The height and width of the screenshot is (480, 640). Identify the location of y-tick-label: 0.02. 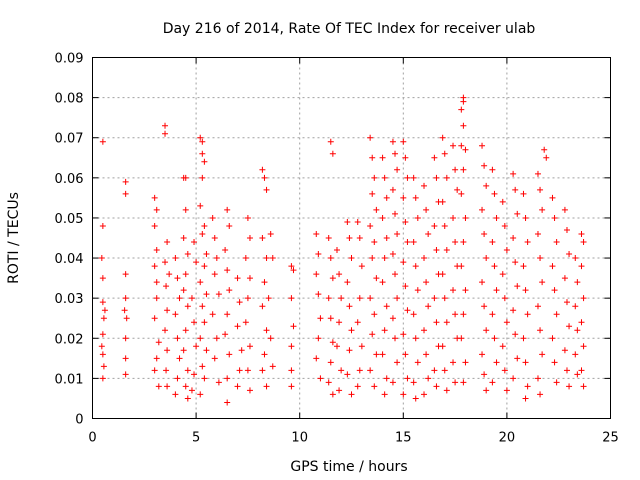
(69, 339).